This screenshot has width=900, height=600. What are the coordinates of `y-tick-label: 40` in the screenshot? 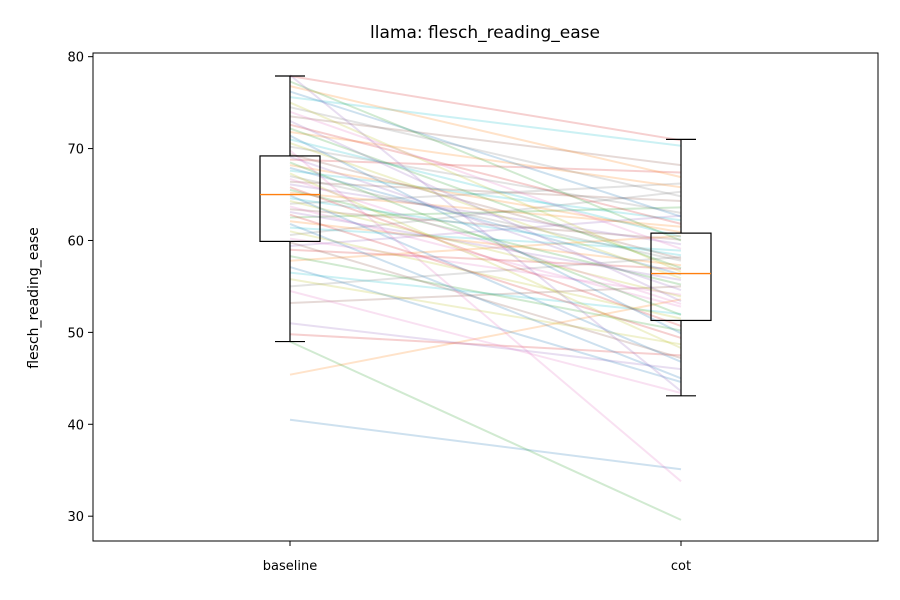 It's located at (75, 425).